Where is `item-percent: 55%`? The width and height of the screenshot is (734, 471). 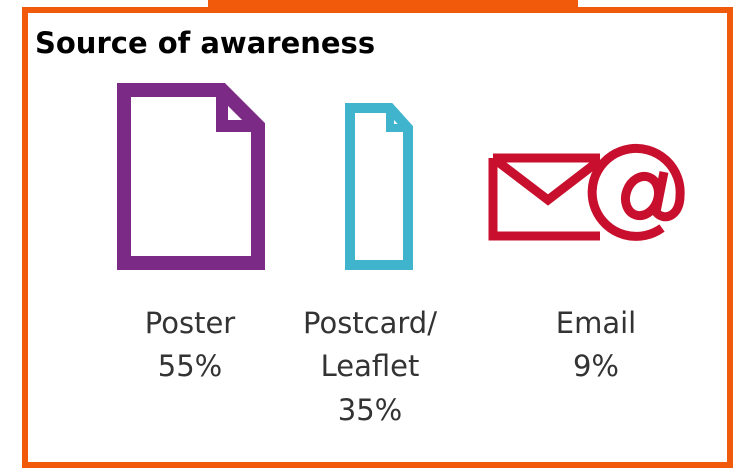 item-percent: 55% is located at coordinates (190, 366).